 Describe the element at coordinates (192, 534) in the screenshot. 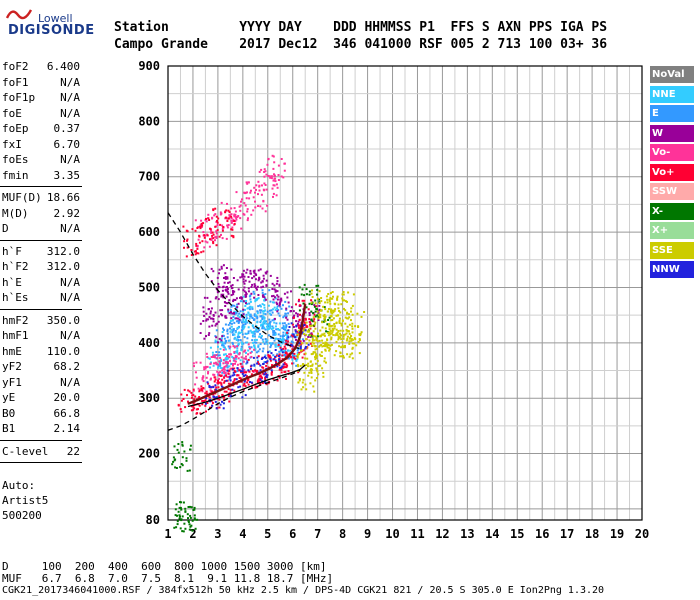

I see `x-tick-label: 2` at that location.